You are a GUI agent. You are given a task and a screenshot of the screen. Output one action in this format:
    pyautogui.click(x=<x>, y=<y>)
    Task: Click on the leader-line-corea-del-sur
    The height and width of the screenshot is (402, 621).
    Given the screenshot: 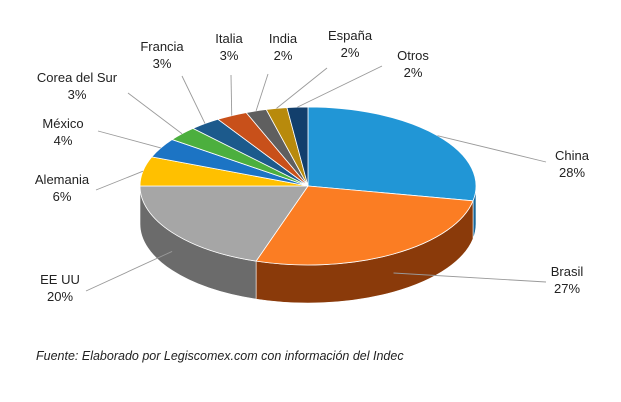 What is the action you would take?
    pyautogui.click(x=155, y=113)
    